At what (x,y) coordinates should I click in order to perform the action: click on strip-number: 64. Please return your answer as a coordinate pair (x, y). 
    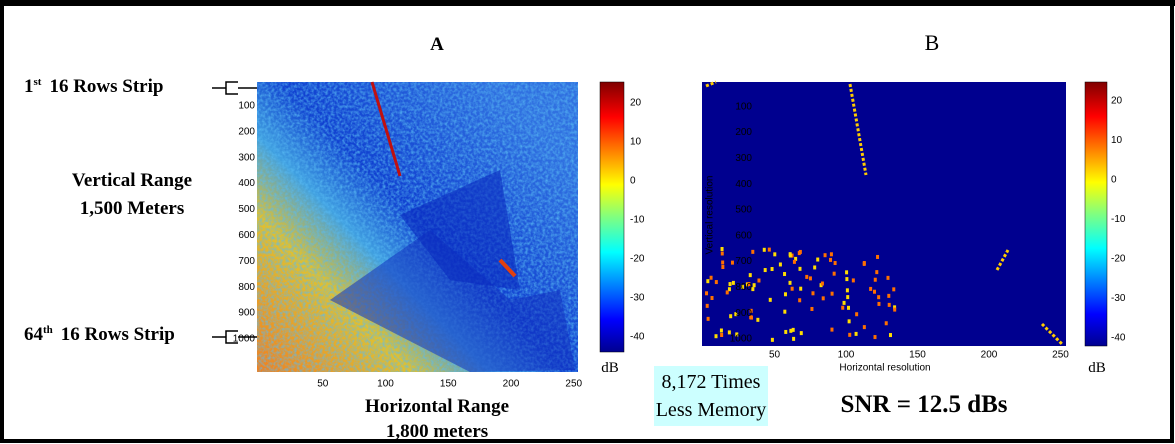
    Looking at the image, I should click on (34, 334).